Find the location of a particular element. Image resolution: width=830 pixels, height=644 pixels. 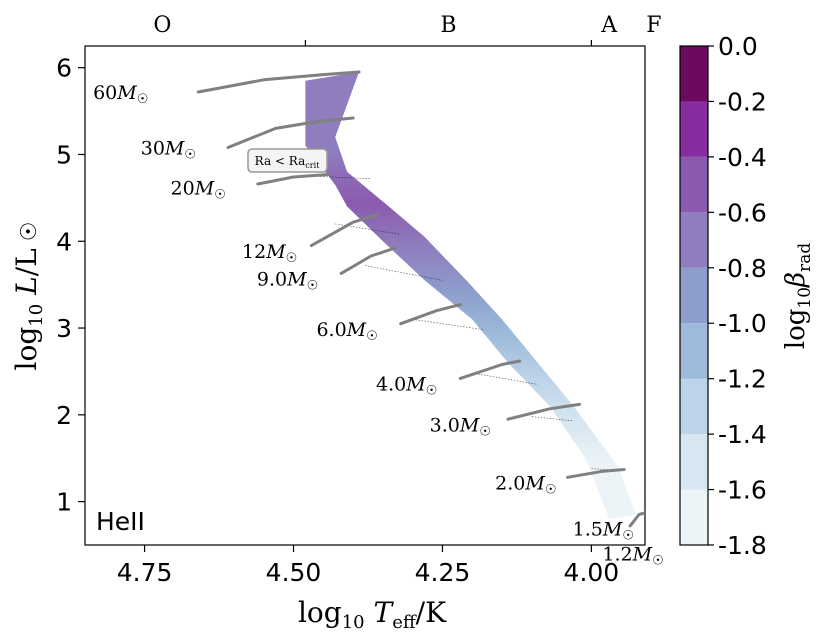

colorbar-frame is located at coordinates (694, 295).